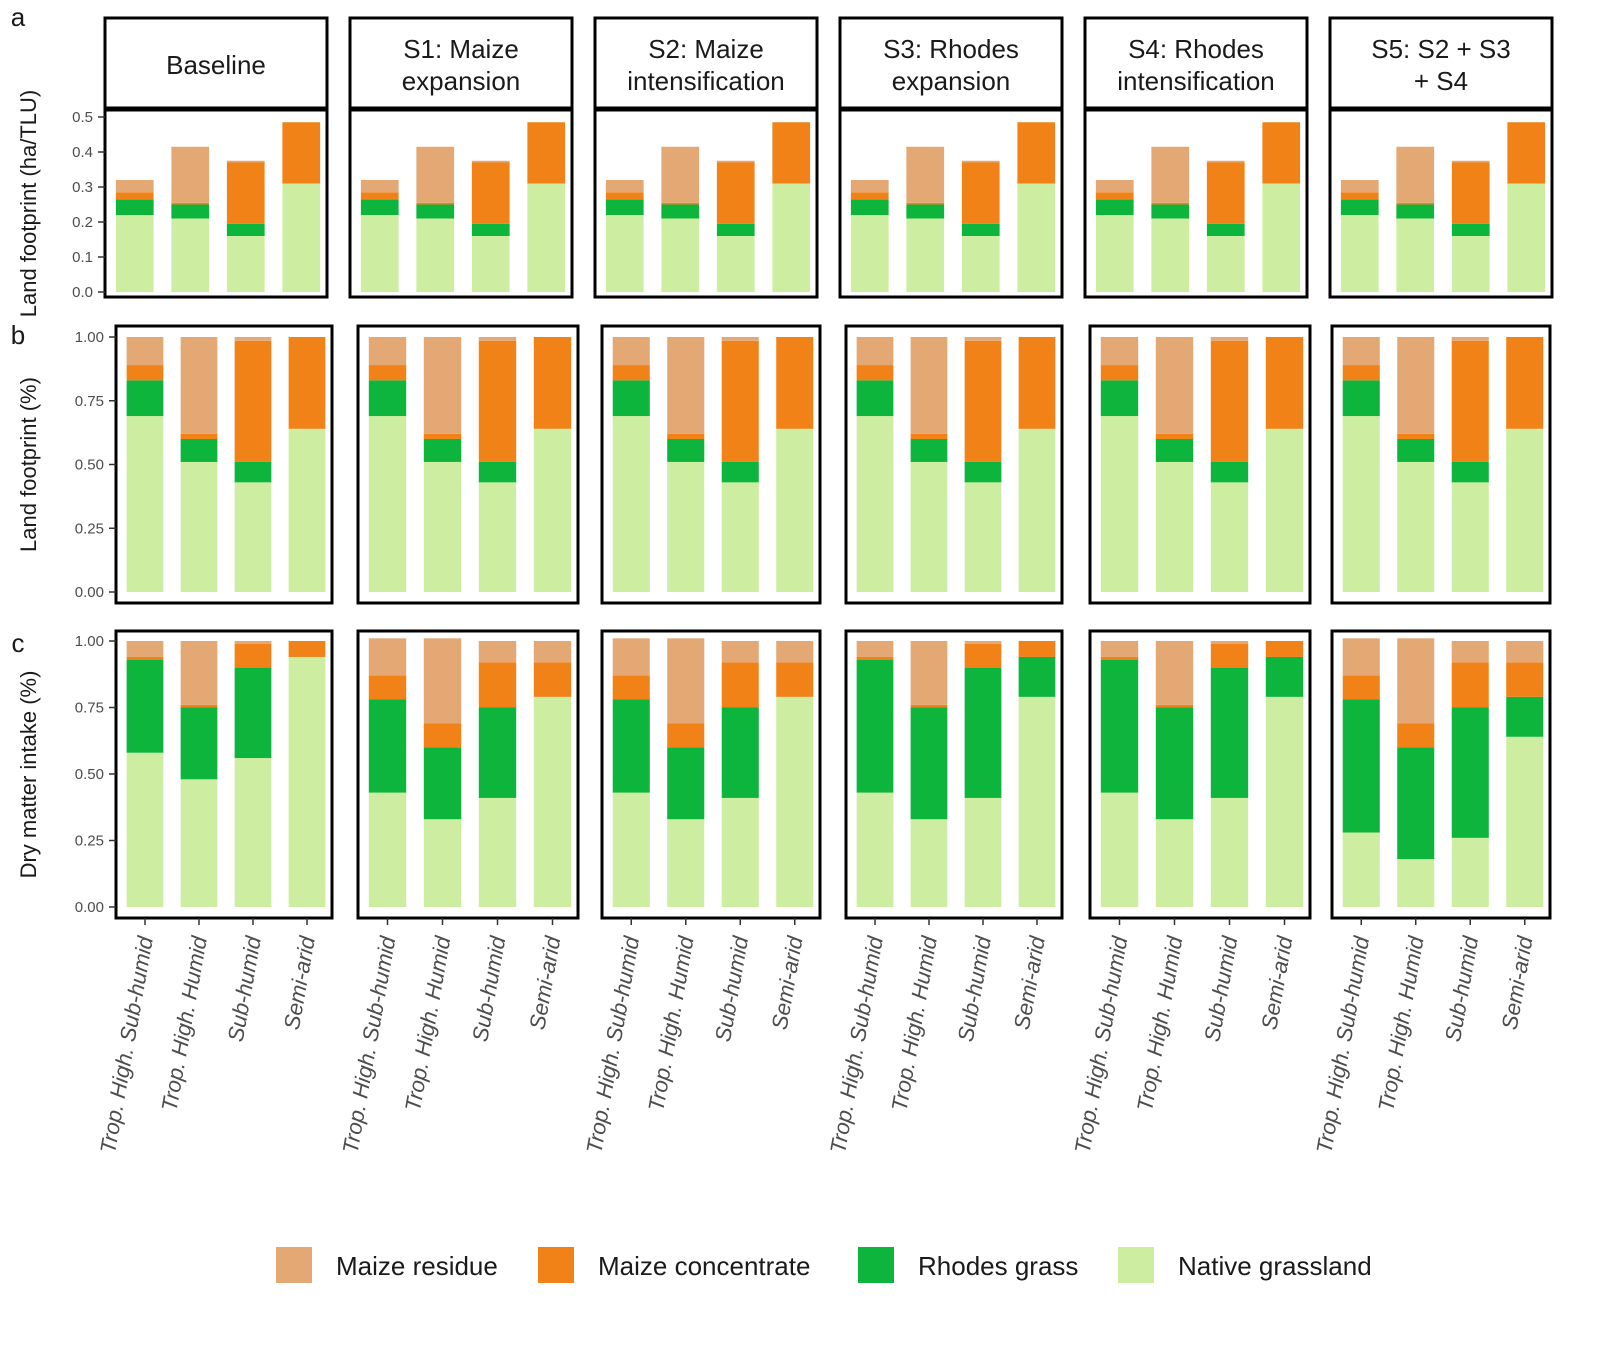 The image size is (1600, 1350). I want to click on facet-strip-label: expansion, so click(461, 81).